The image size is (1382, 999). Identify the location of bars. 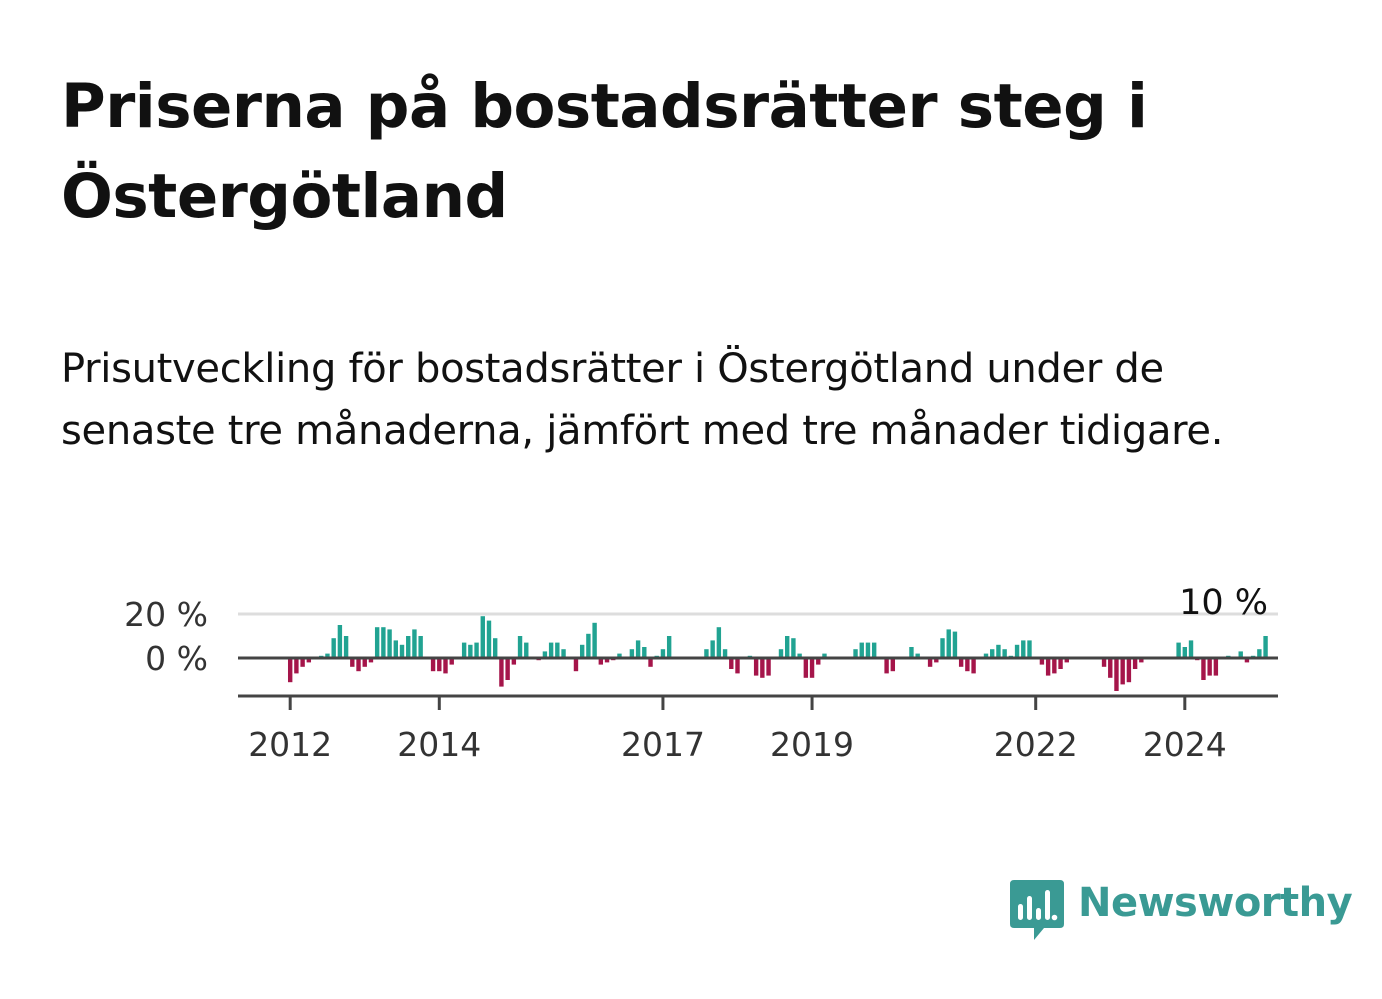
(777, 653).